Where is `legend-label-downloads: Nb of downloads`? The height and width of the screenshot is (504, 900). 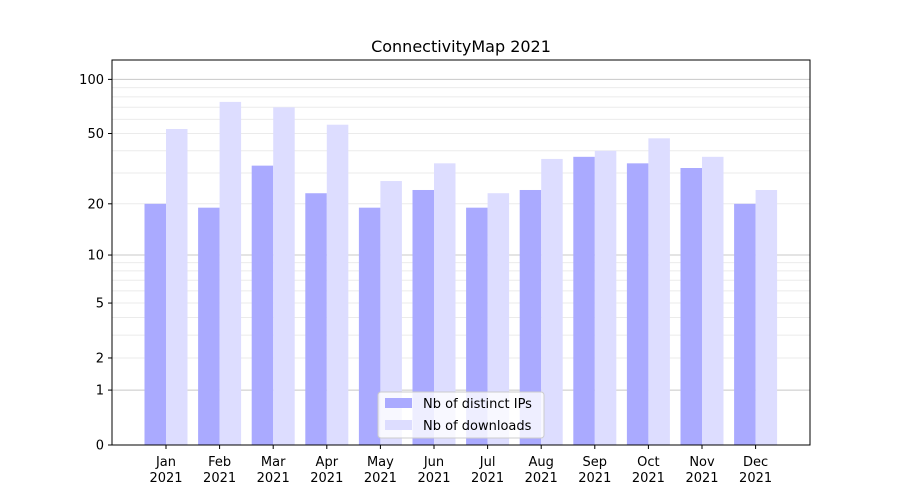 legend-label-downloads: Nb of downloads is located at coordinates (477, 426).